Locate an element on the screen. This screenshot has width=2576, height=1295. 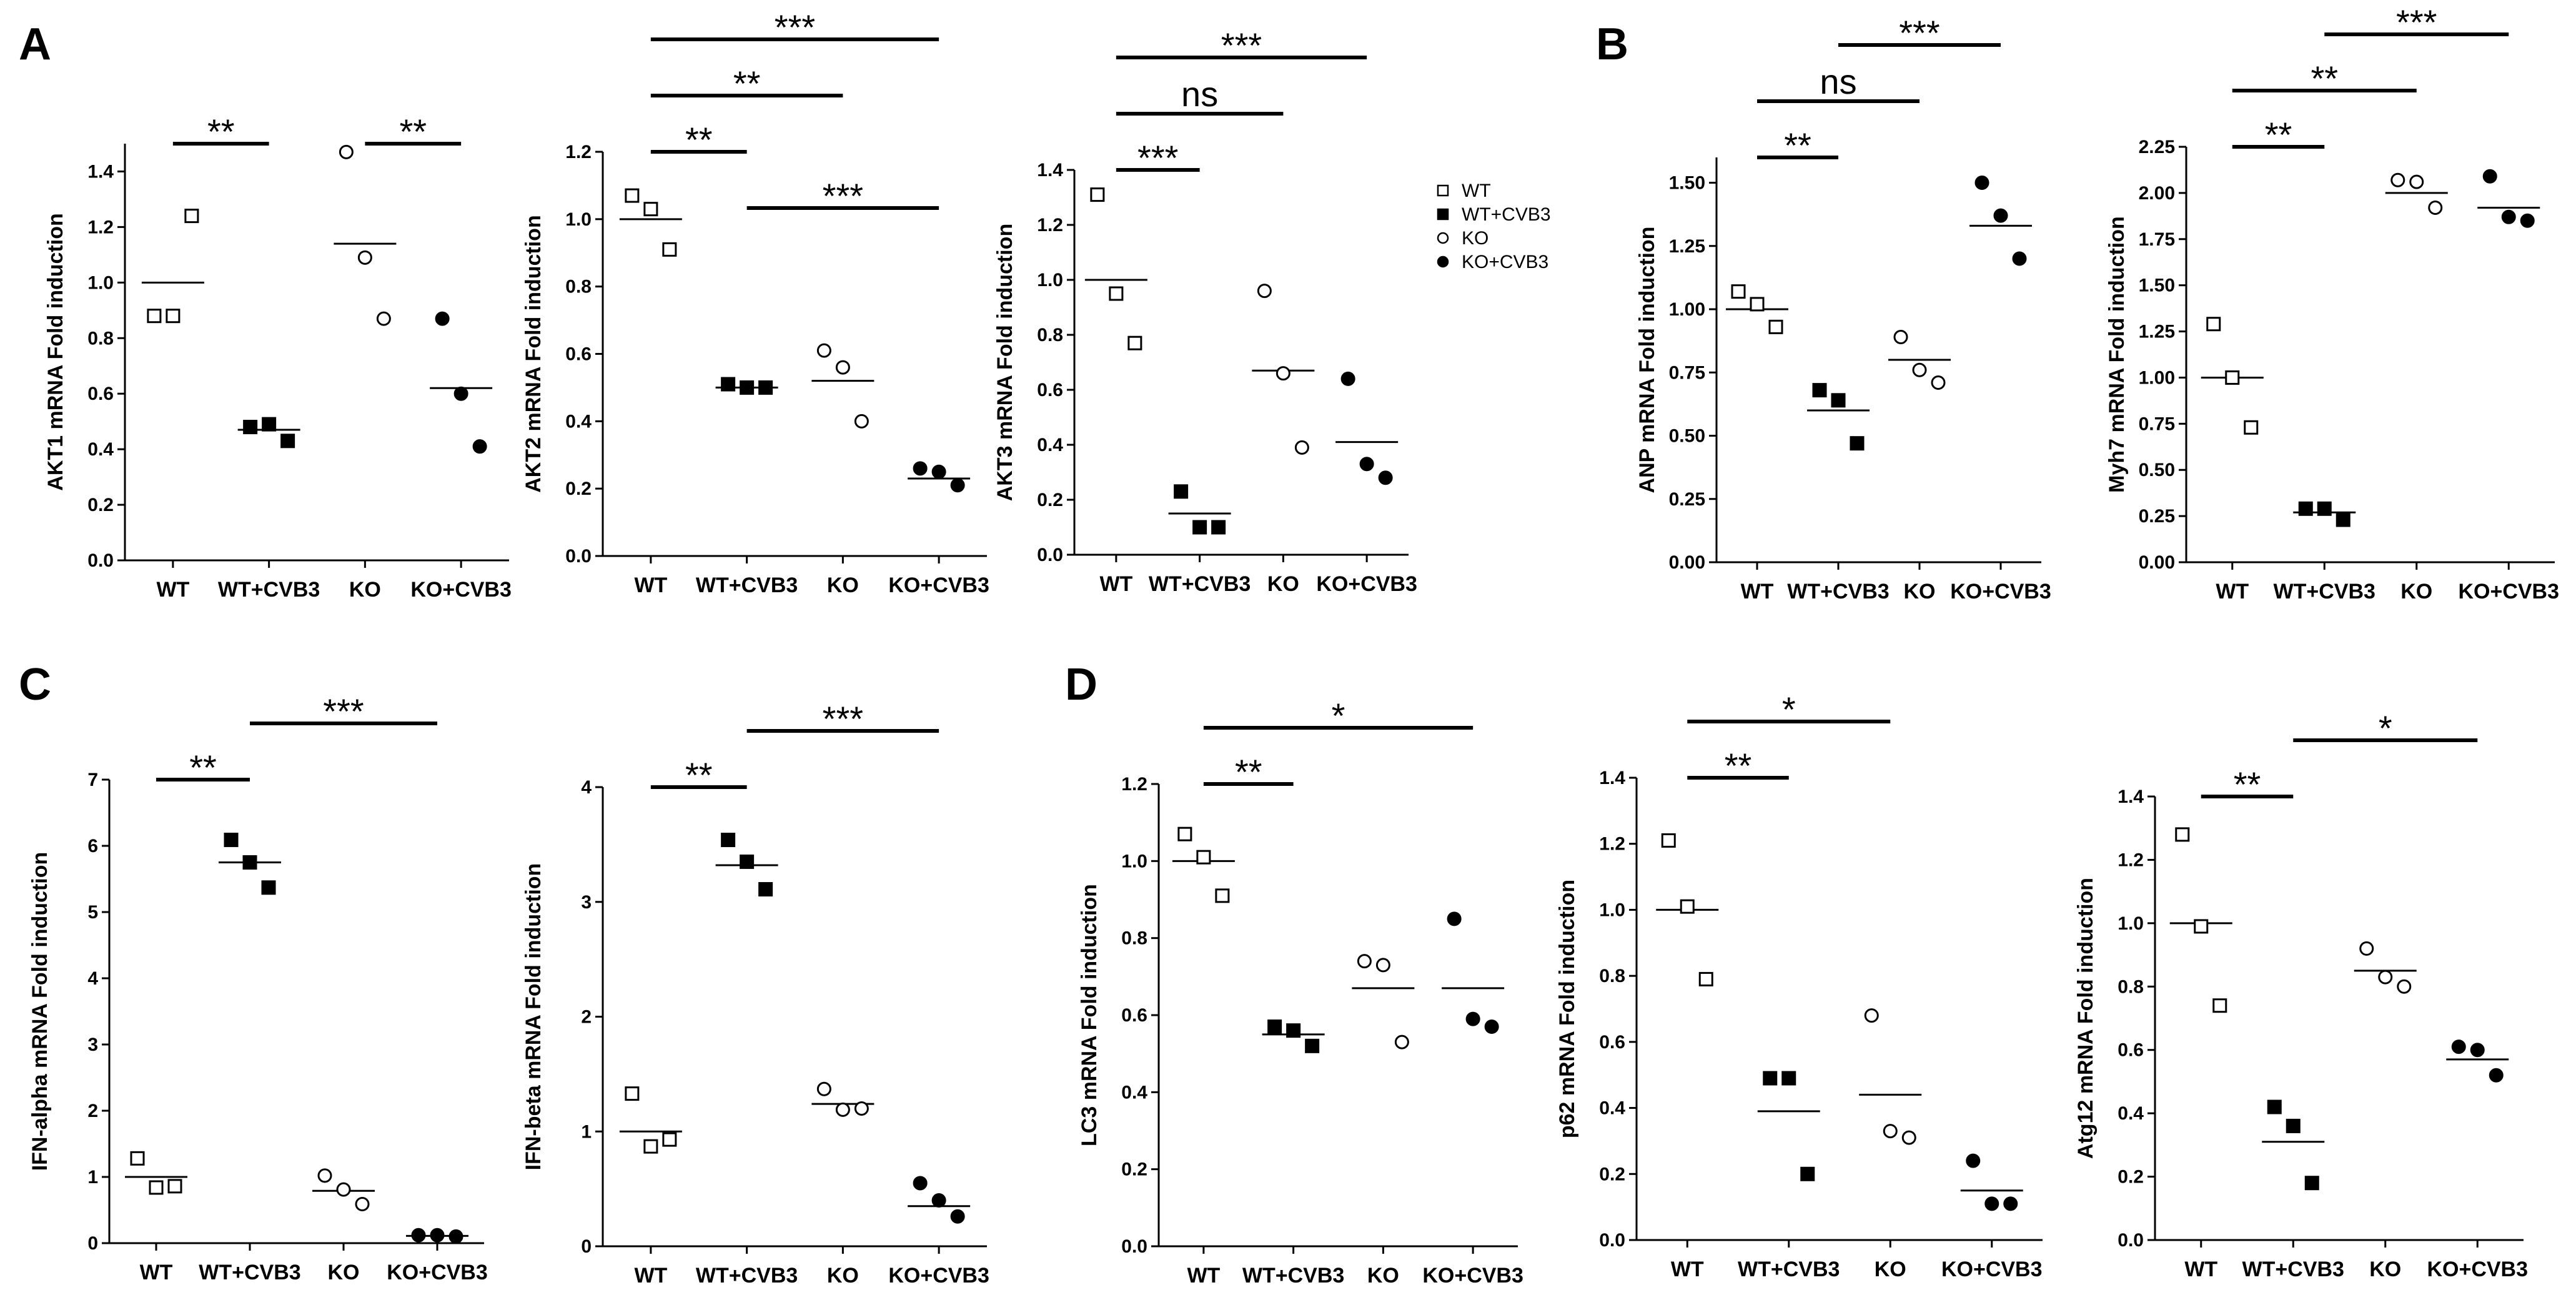
y-tick-label: 0.50 is located at coordinates (2157, 470).